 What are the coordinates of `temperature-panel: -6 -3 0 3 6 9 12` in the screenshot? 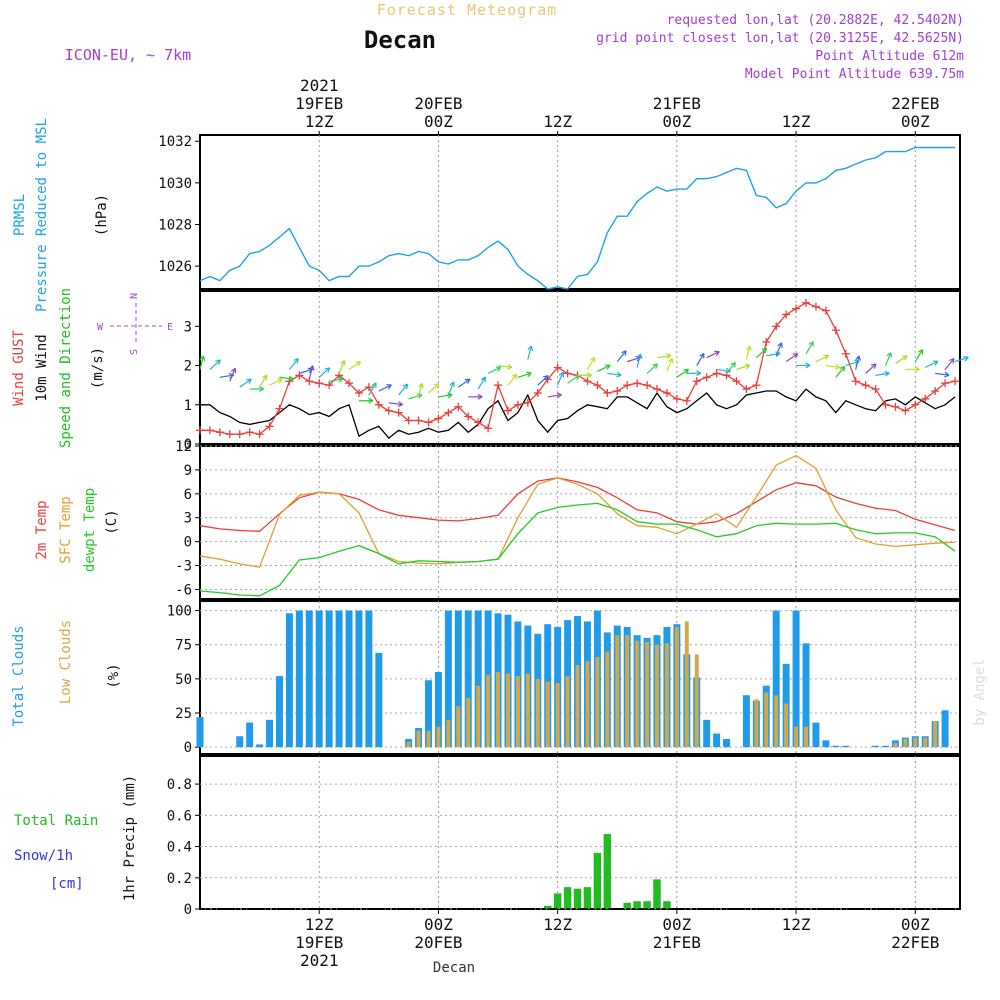 It's located at (568, 519).